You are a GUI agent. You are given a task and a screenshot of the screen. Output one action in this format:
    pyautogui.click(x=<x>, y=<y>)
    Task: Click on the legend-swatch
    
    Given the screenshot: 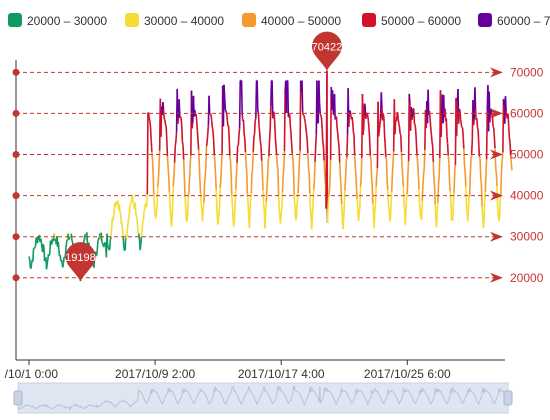 What is the action you would take?
    pyautogui.click(x=15, y=20)
    